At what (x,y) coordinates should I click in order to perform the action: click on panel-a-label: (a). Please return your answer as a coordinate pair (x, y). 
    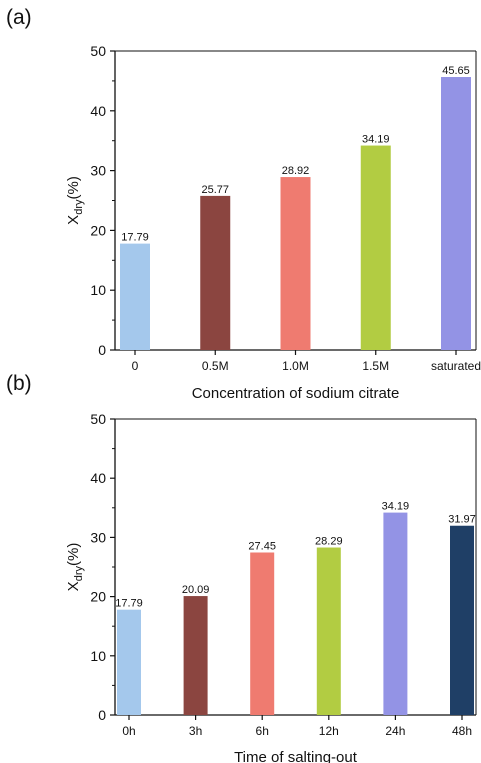
    Looking at the image, I should click on (19, 17).